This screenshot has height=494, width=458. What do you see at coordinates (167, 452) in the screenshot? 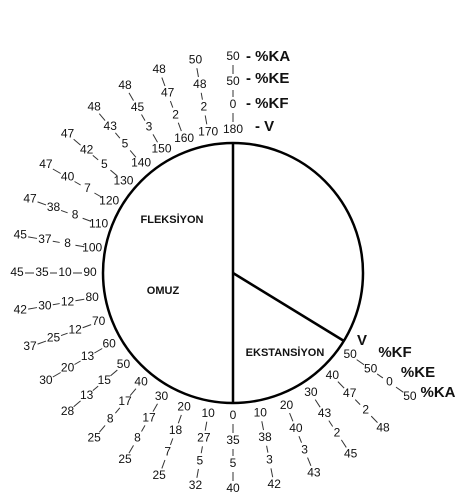
I see `ke-value: 7` at bounding box center [167, 452].